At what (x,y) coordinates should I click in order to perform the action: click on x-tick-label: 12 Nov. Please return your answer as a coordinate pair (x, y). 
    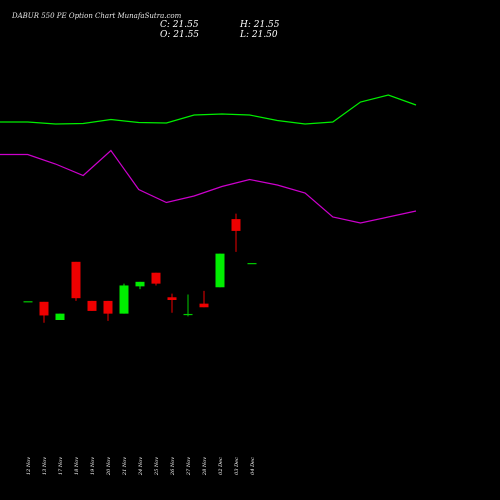
    Looking at the image, I should click on (29, 466).